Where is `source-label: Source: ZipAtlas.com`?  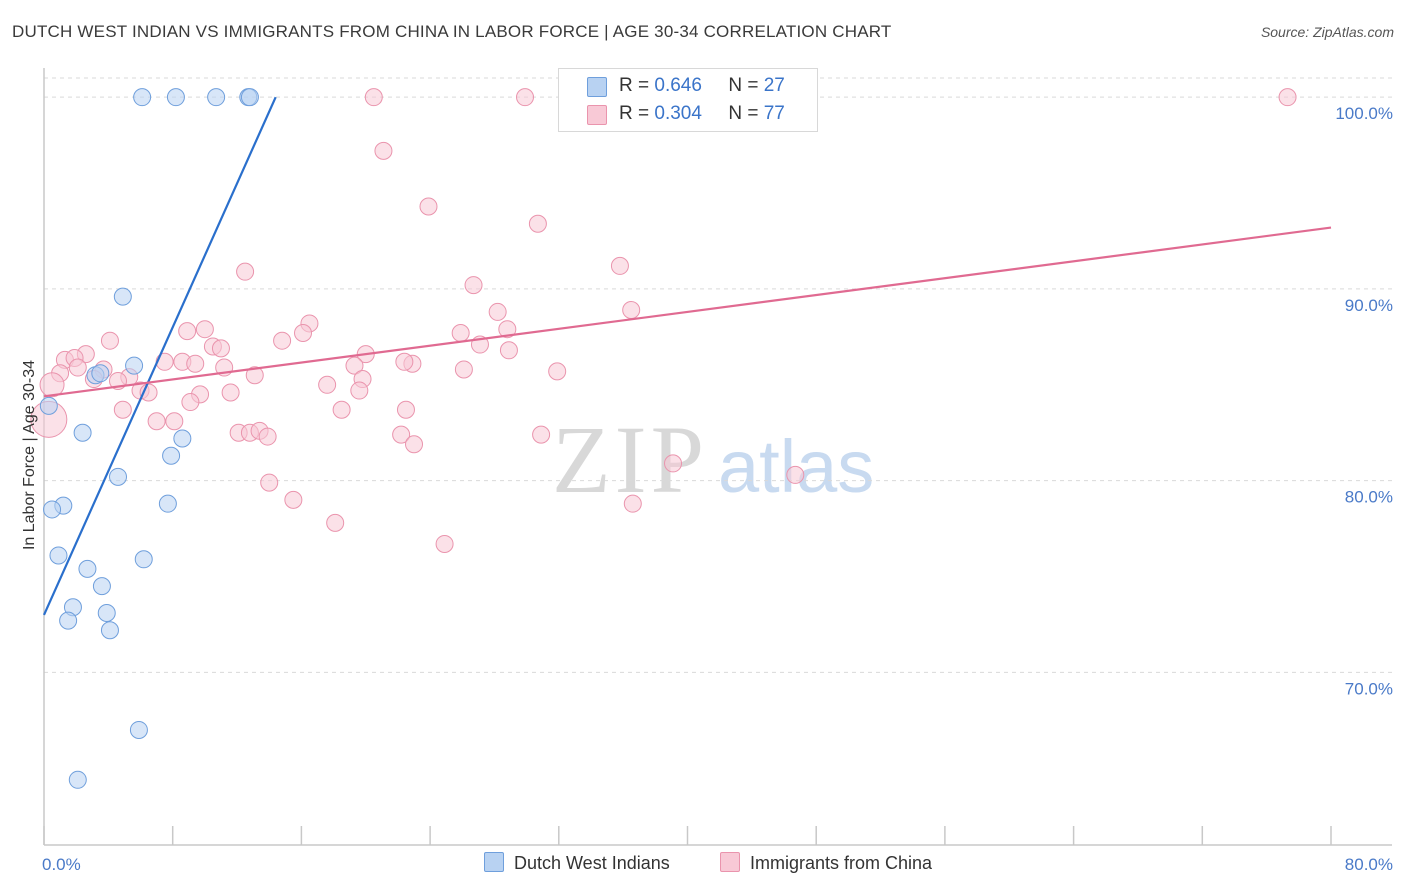 source-label: Source: ZipAtlas.com is located at coordinates (1327, 32).